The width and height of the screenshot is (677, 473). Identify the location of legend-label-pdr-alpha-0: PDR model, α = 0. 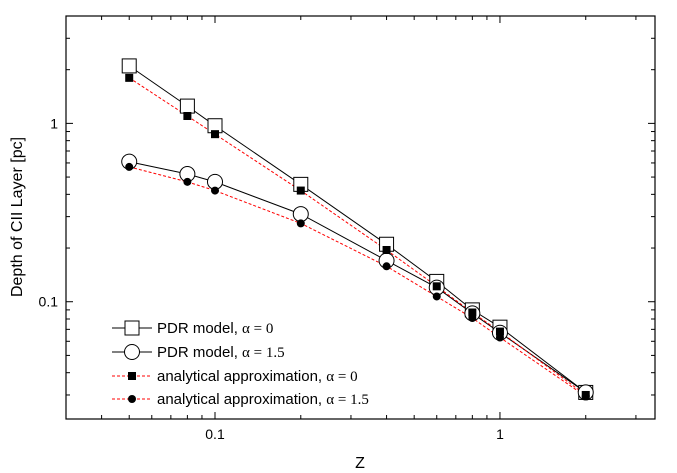
(215, 328).